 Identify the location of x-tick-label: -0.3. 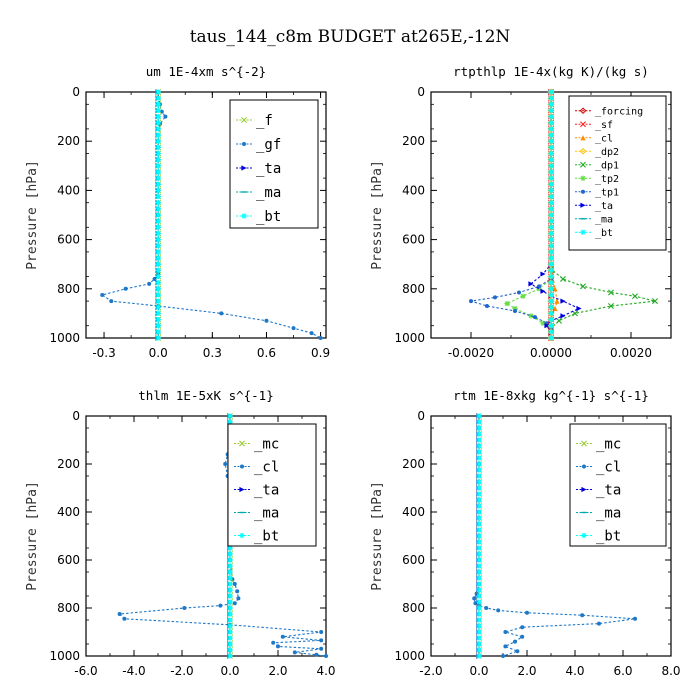
(103, 353).